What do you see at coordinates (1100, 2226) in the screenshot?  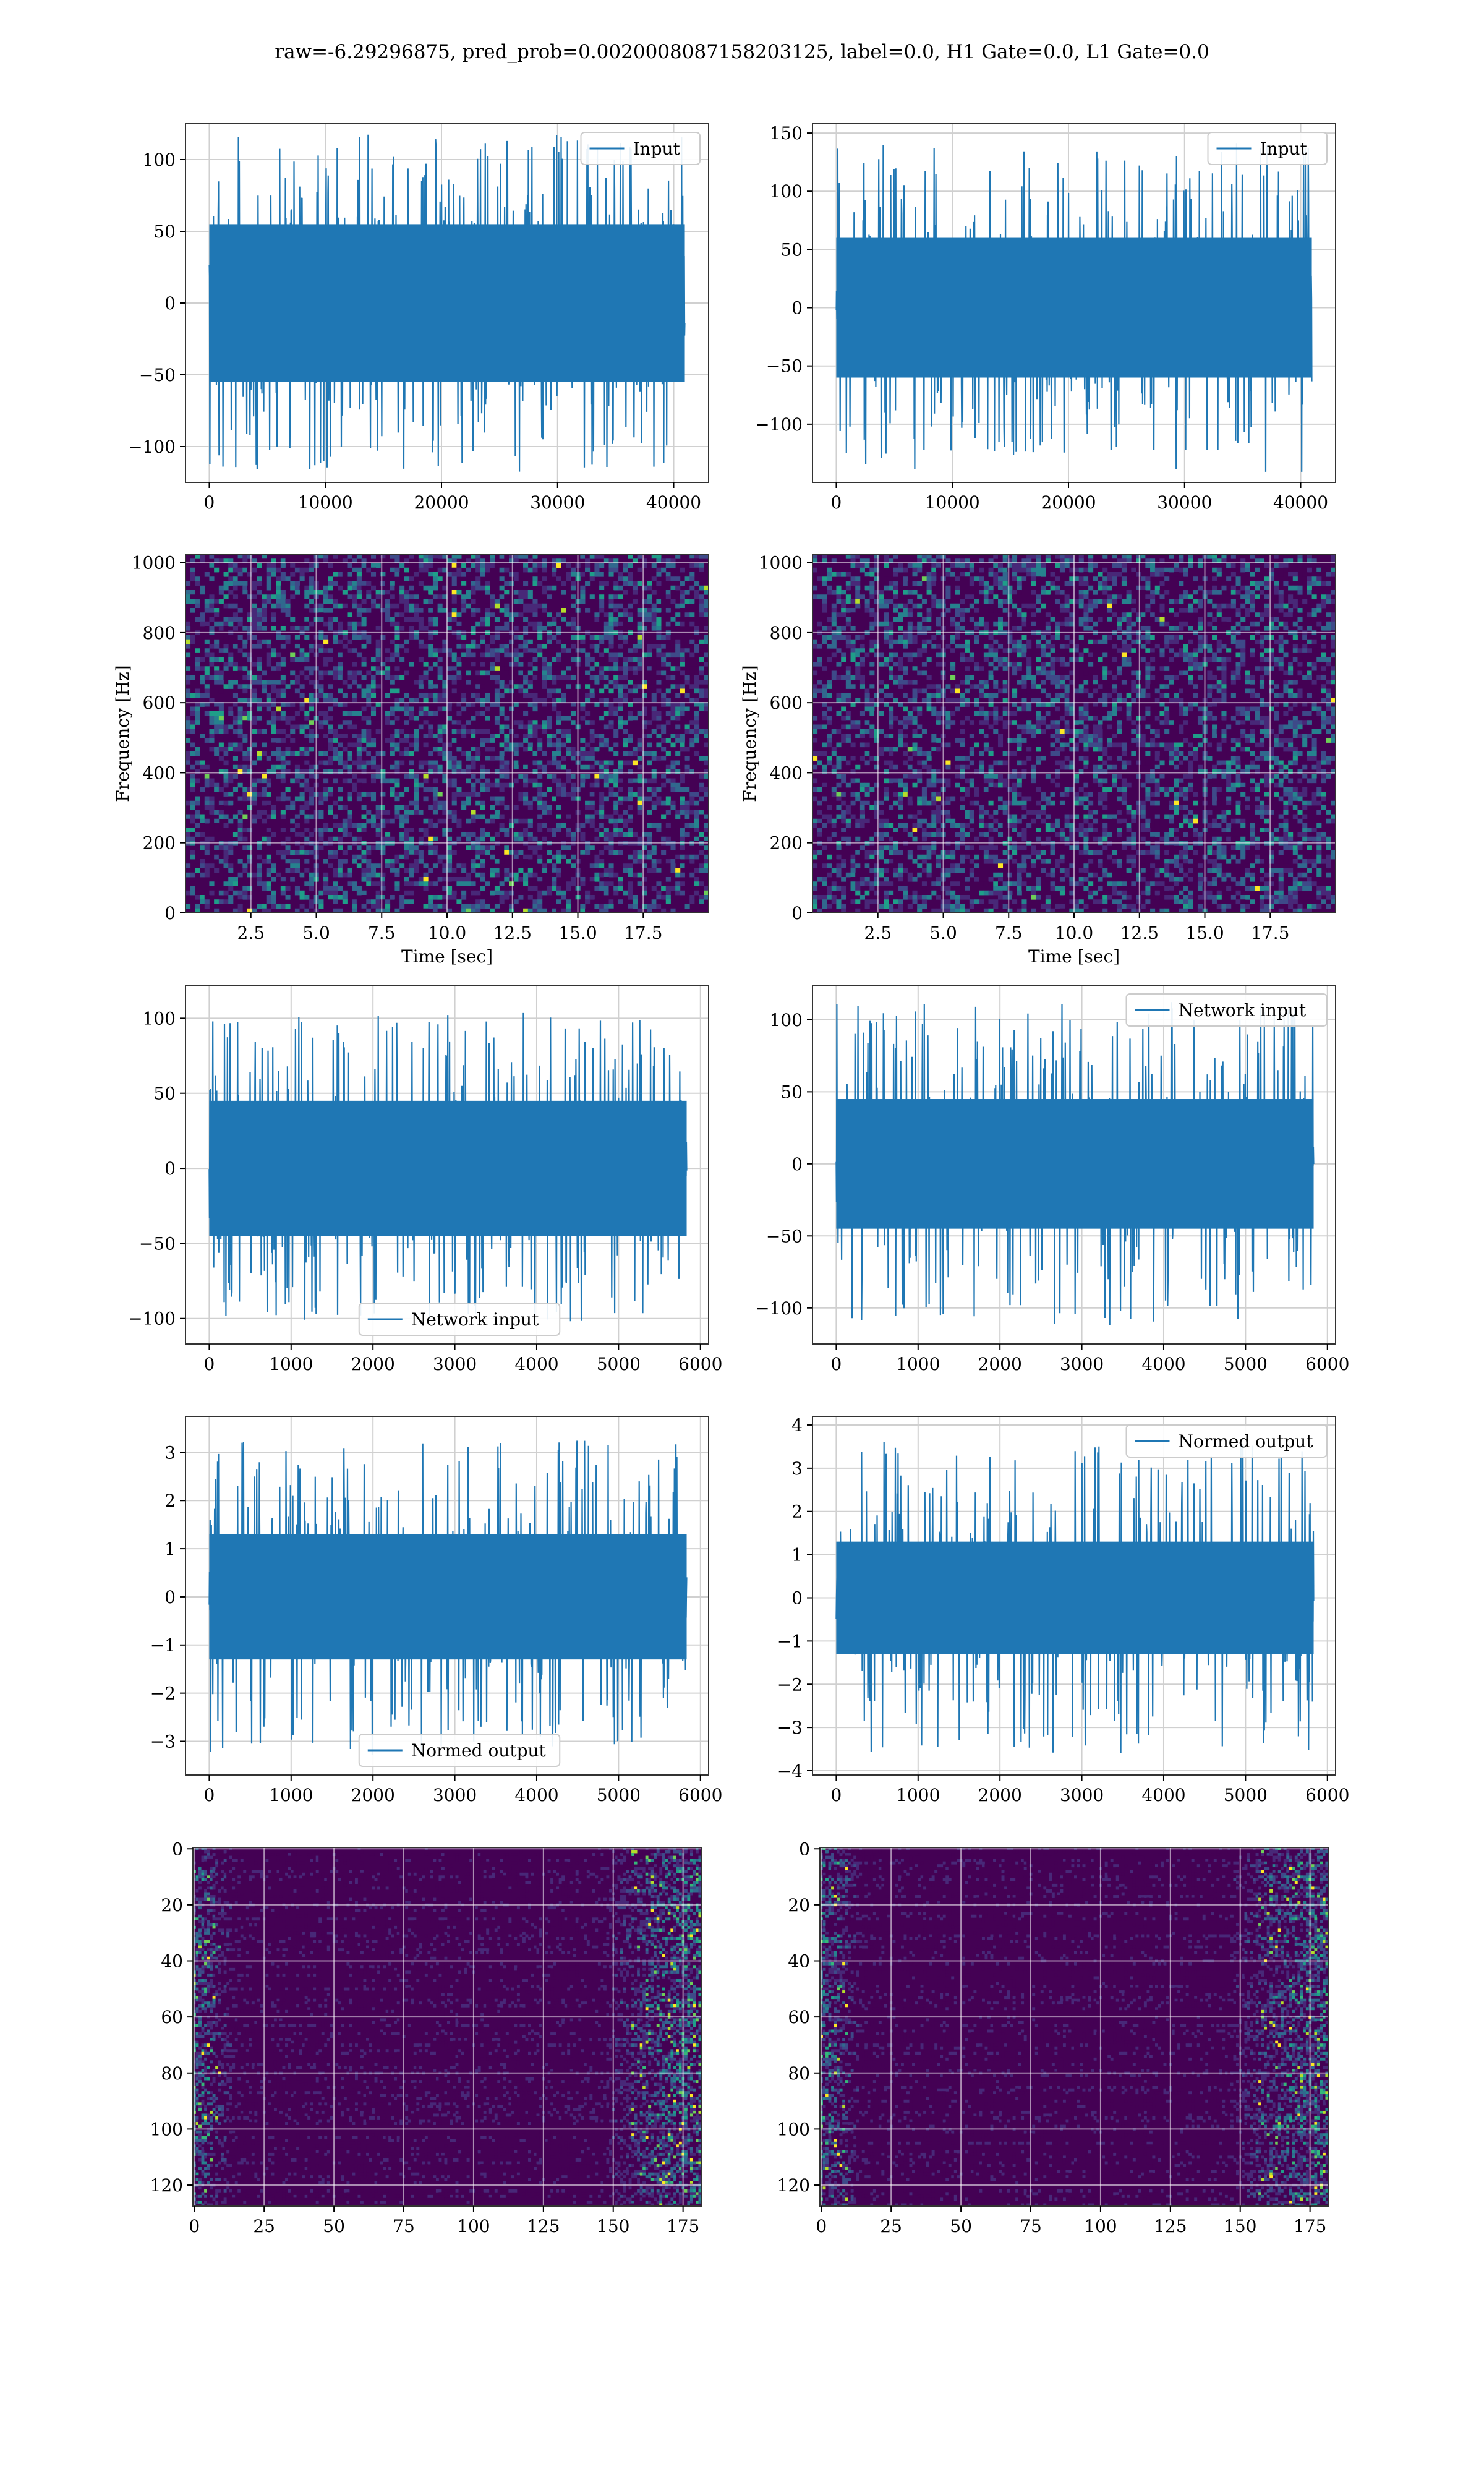 I see `l1-matrix-xtick-label: 100` at bounding box center [1100, 2226].